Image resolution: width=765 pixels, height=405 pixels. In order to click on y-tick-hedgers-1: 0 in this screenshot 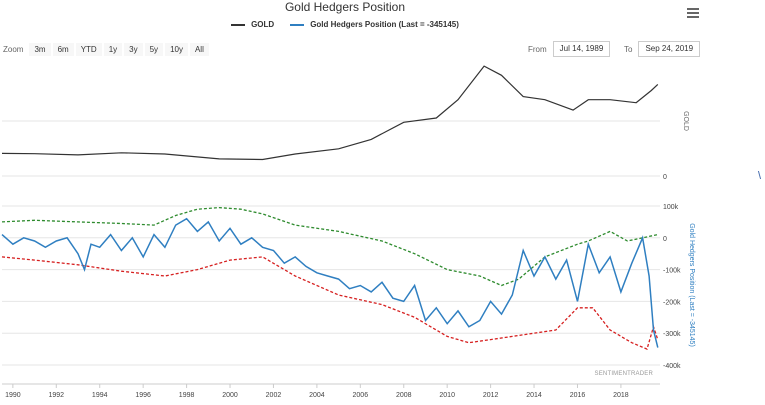, I will do `click(665, 239)`.